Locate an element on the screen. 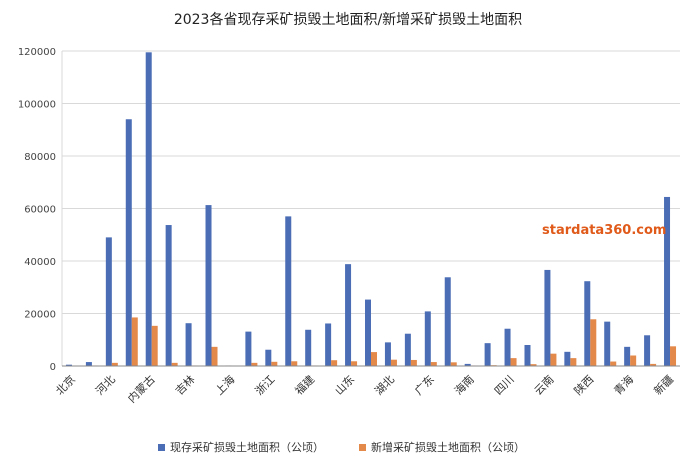 The width and height of the screenshot is (696, 468). bar-series-2-贵州 is located at coordinates (533, 365).